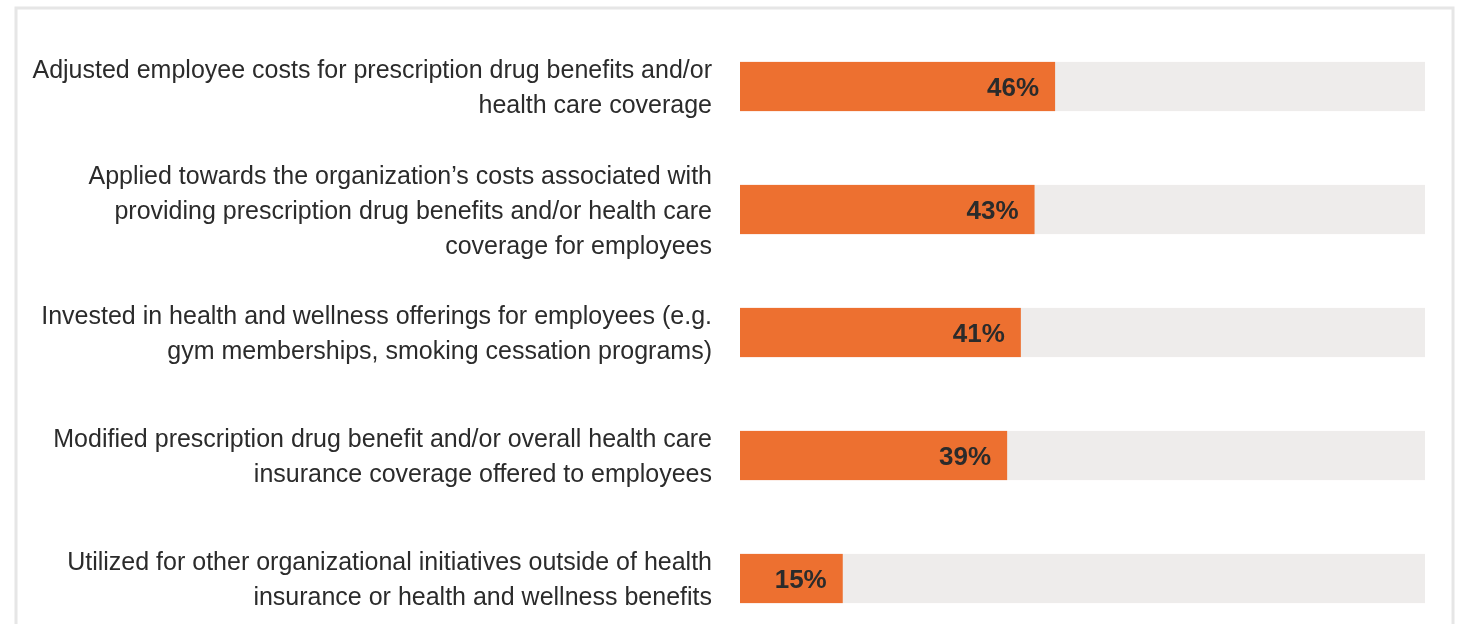 Image resolution: width=1460 pixels, height=624 pixels. I want to click on data-label: 39%, so click(965, 455).